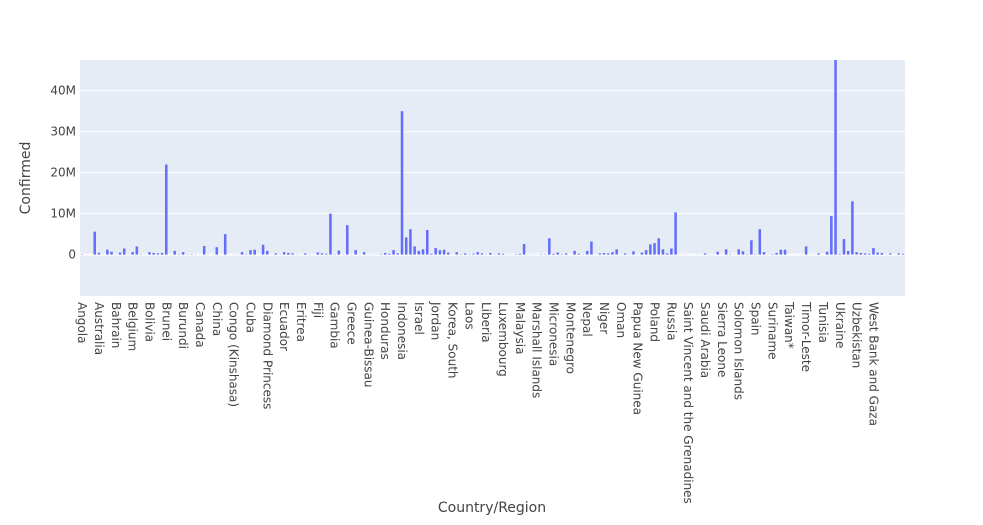  Describe the element at coordinates (492, 508) in the screenshot. I see `x-axis-title: Country/Region` at that location.